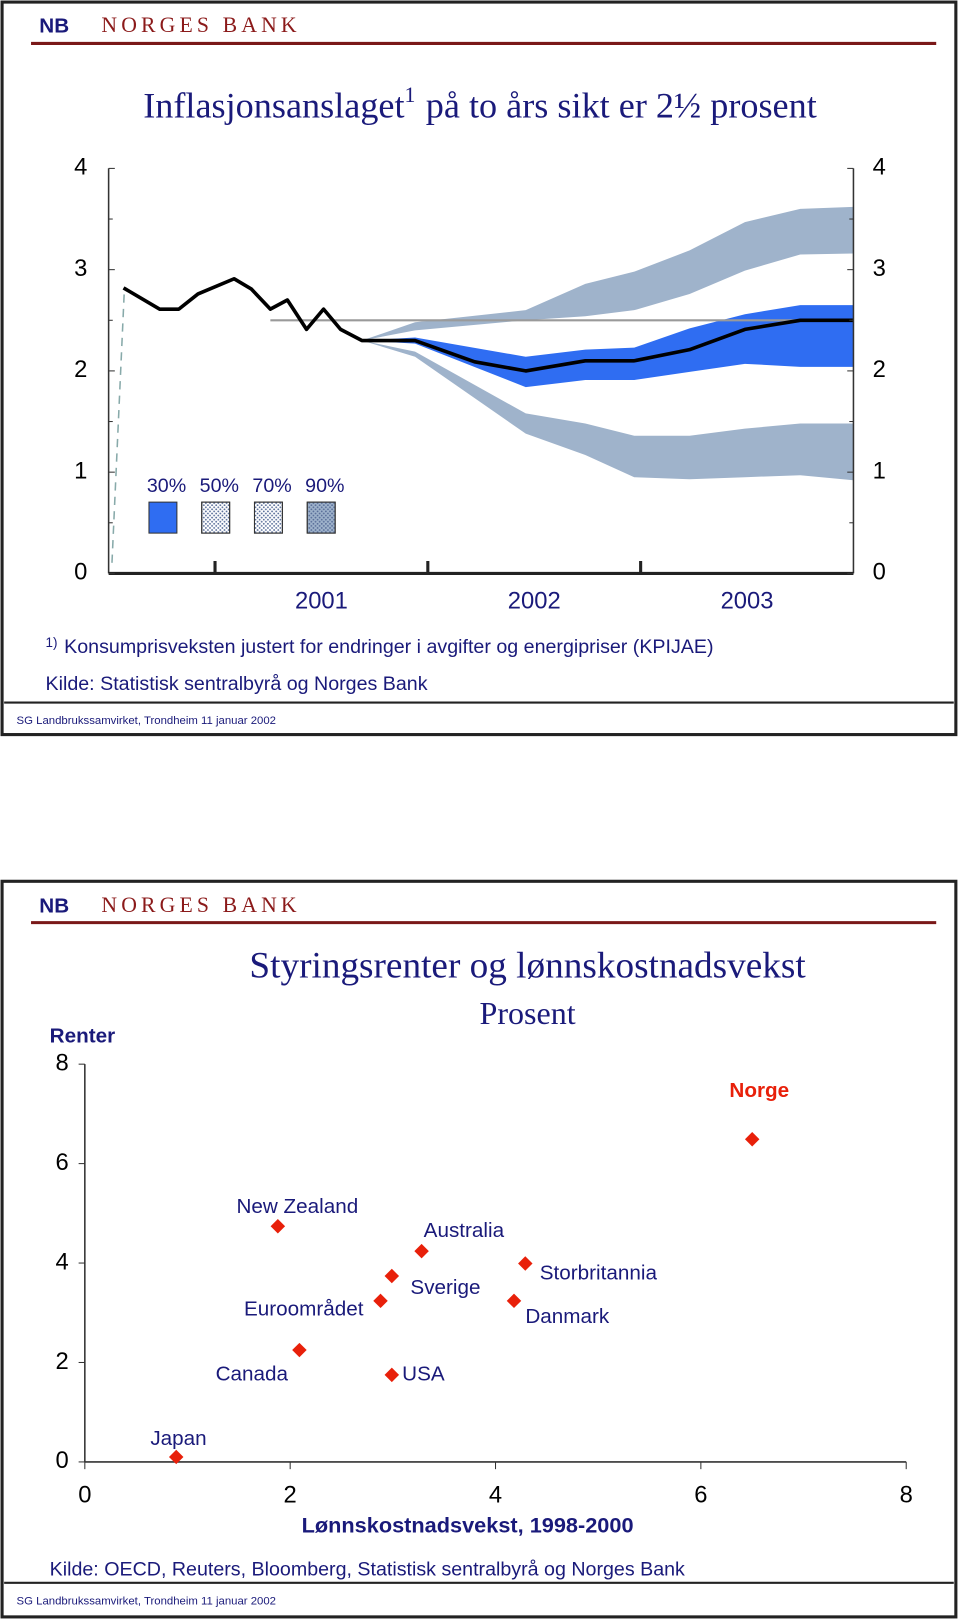  I want to click on title-main: Inflasjonsanslaget, so click(273, 106).